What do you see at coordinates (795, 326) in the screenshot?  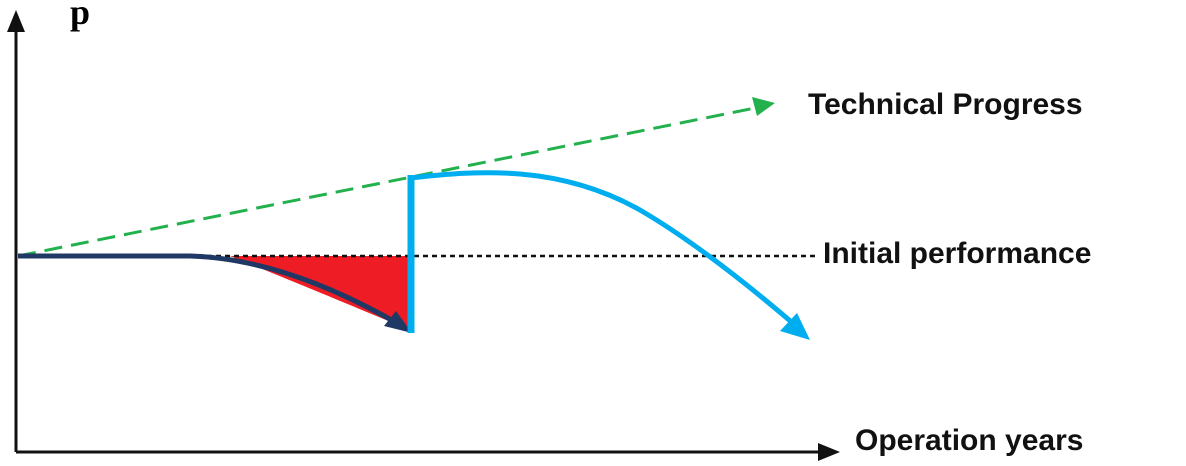 I see `post-upgrade-arrowhead` at bounding box center [795, 326].